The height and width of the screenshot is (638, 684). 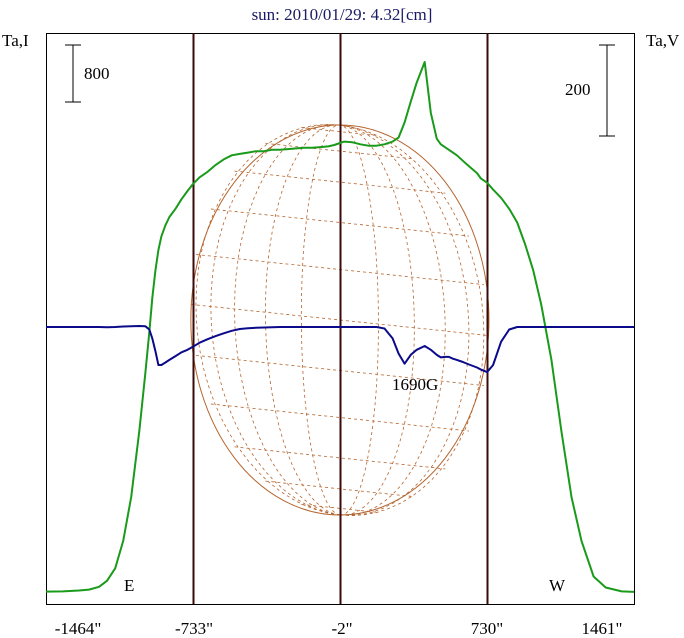 What do you see at coordinates (487, 628) in the screenshot?
I see `x-tick-label: 730"` at bounding box center [487, 628].